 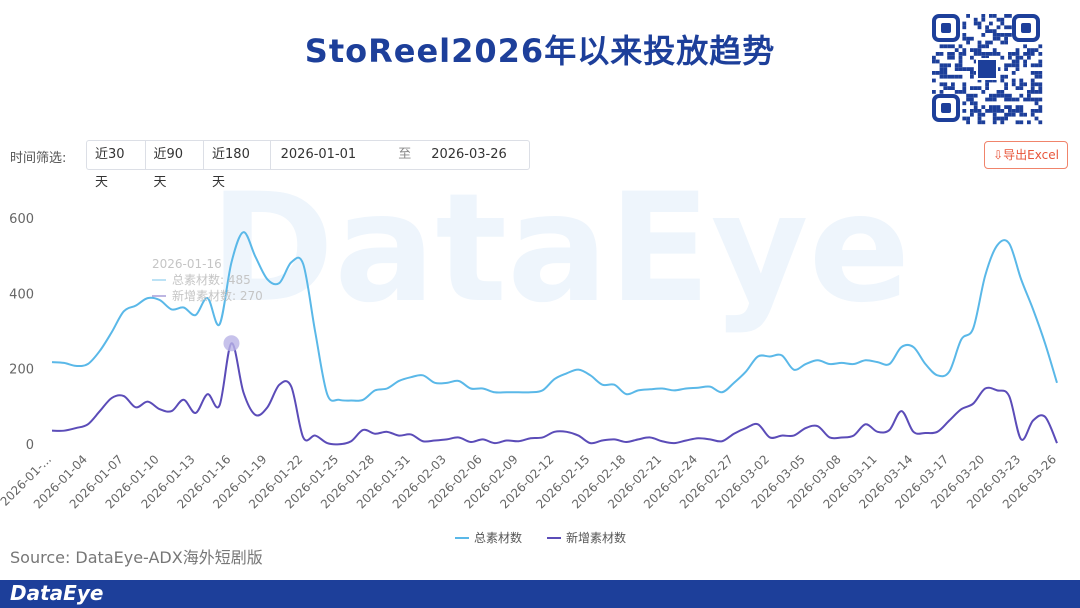 I want to click on footer-bar, so click(x=540, y=594).